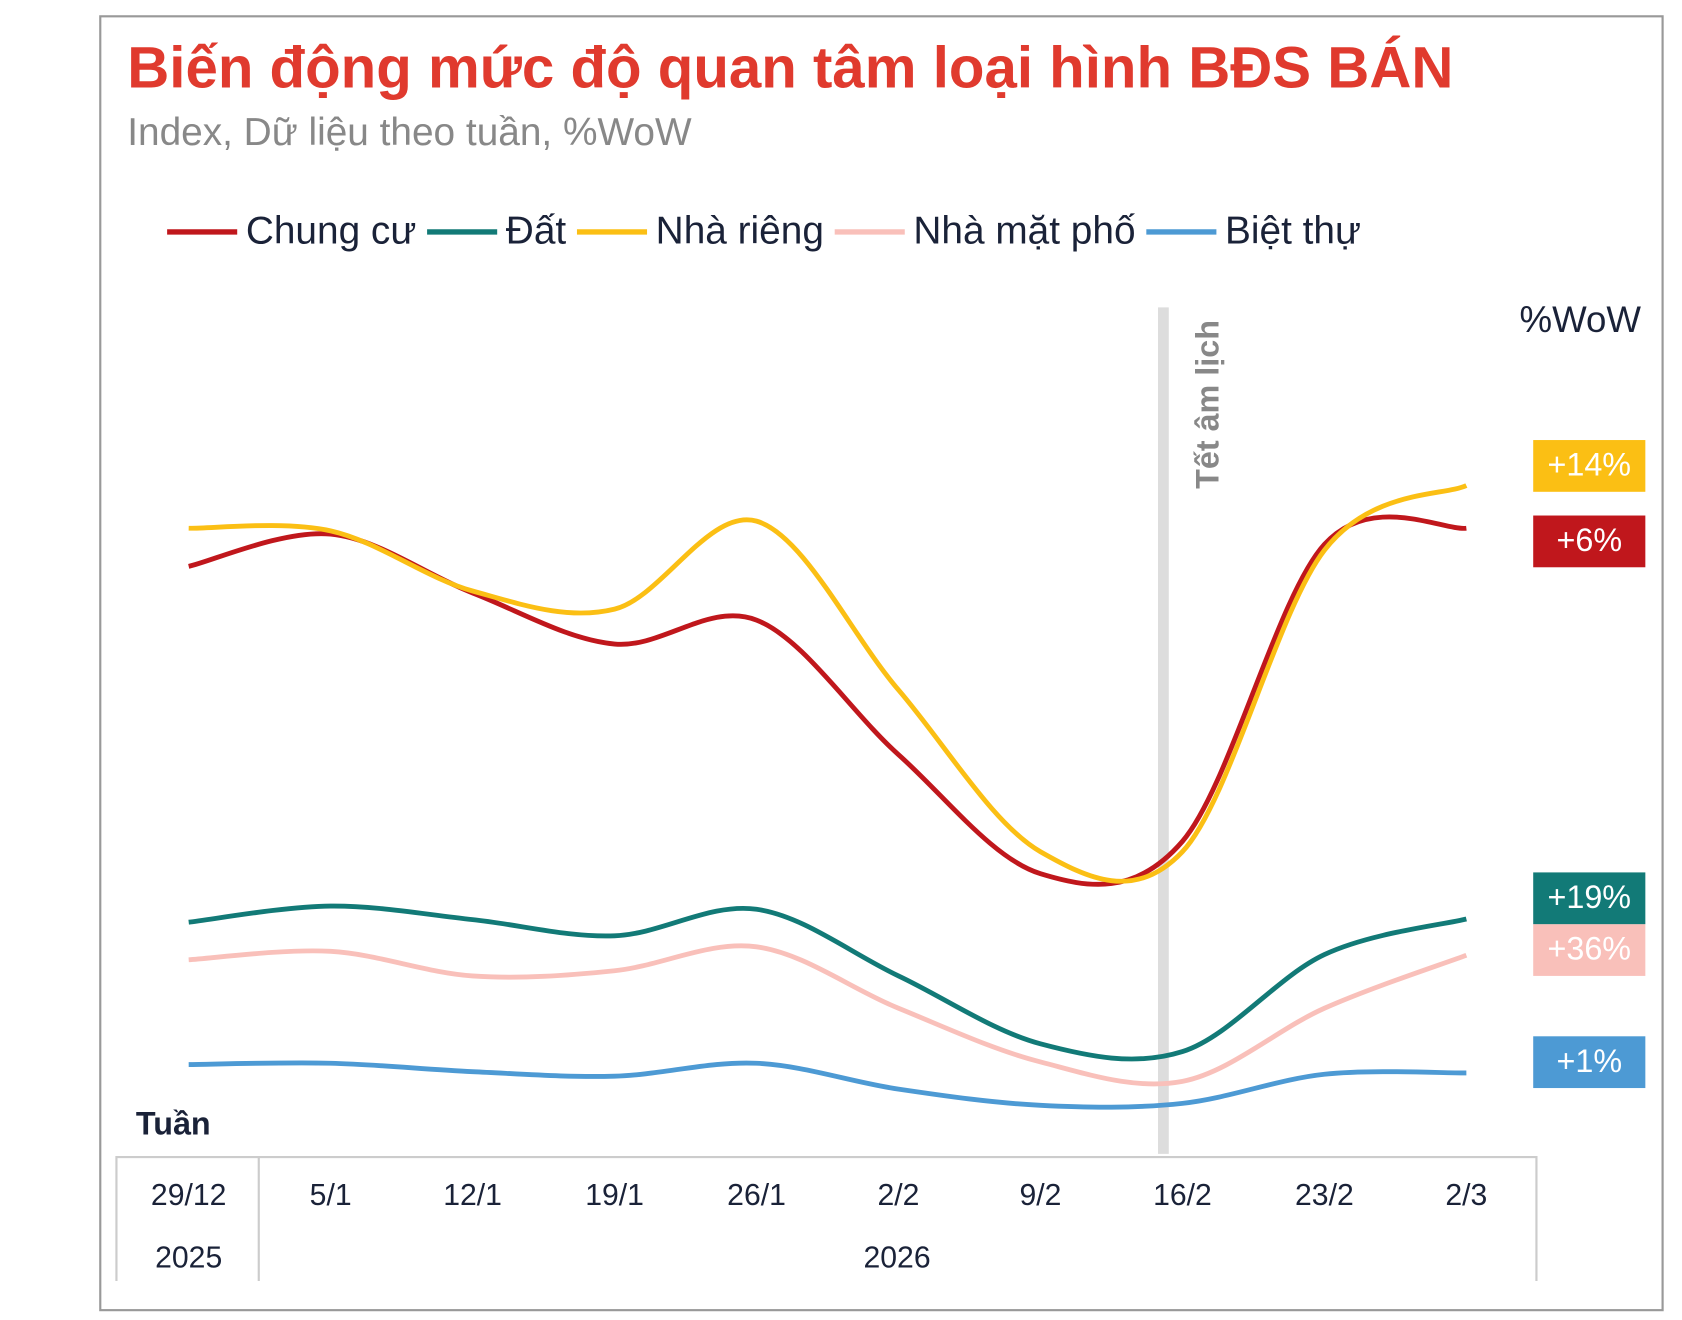  I want to click on legend-label: Chung cư, so click(331, 230).